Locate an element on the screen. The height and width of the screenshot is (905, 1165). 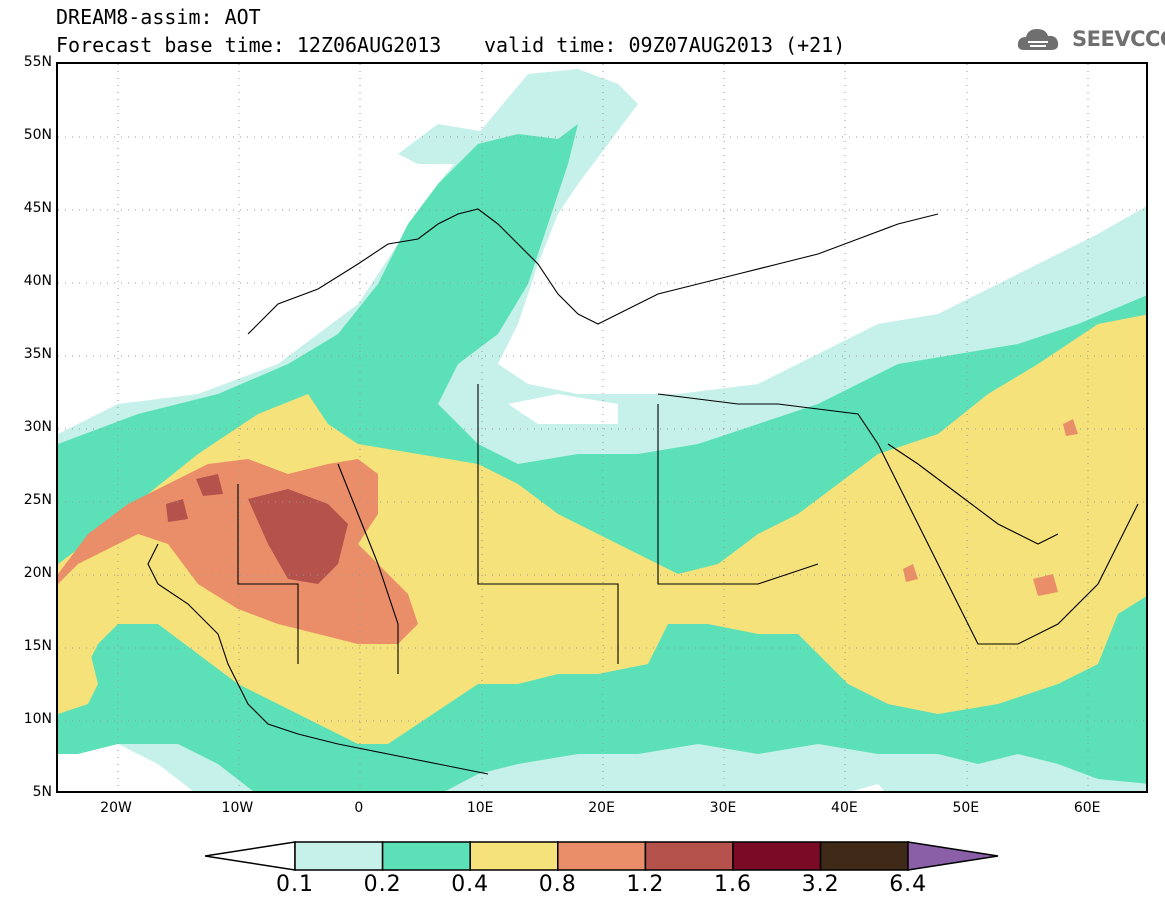
lat-label-40n: 40N is located at coordinates (37, 281).